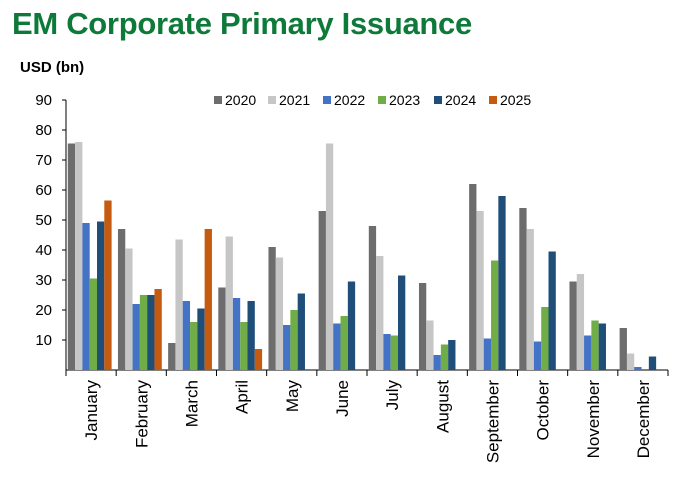  What do you see at coordinates (191, 403) in the screenshot?
I see `category-label: March` at bounding box center [191, 403].